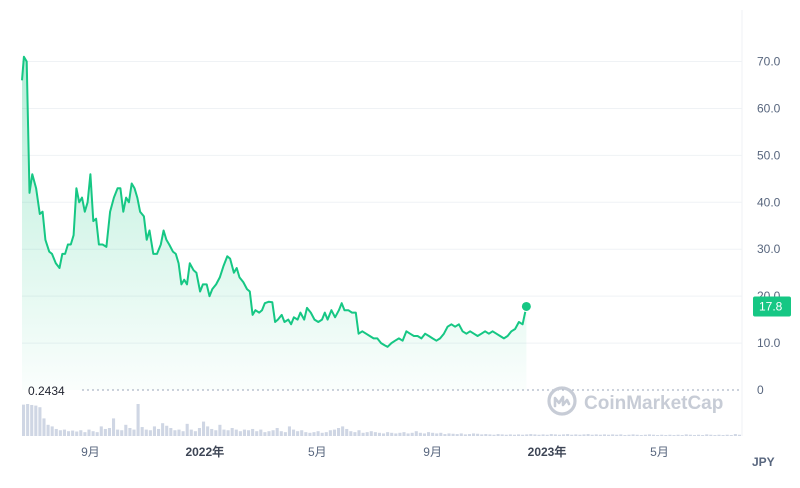 Image resolution: width=800 pixels, height=488 pixels. Describe the element at coordinates (771, 306) in the screenshot. I see `last-price-label: 17.8` at that location.